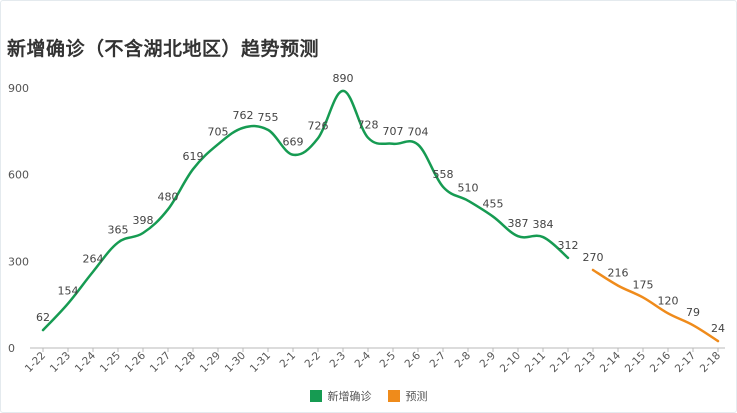 The image size is (737, 413). Describe the element at coordinates (393, 131) in the screenshot. I see `data-label-confirmed: 707` at that location.